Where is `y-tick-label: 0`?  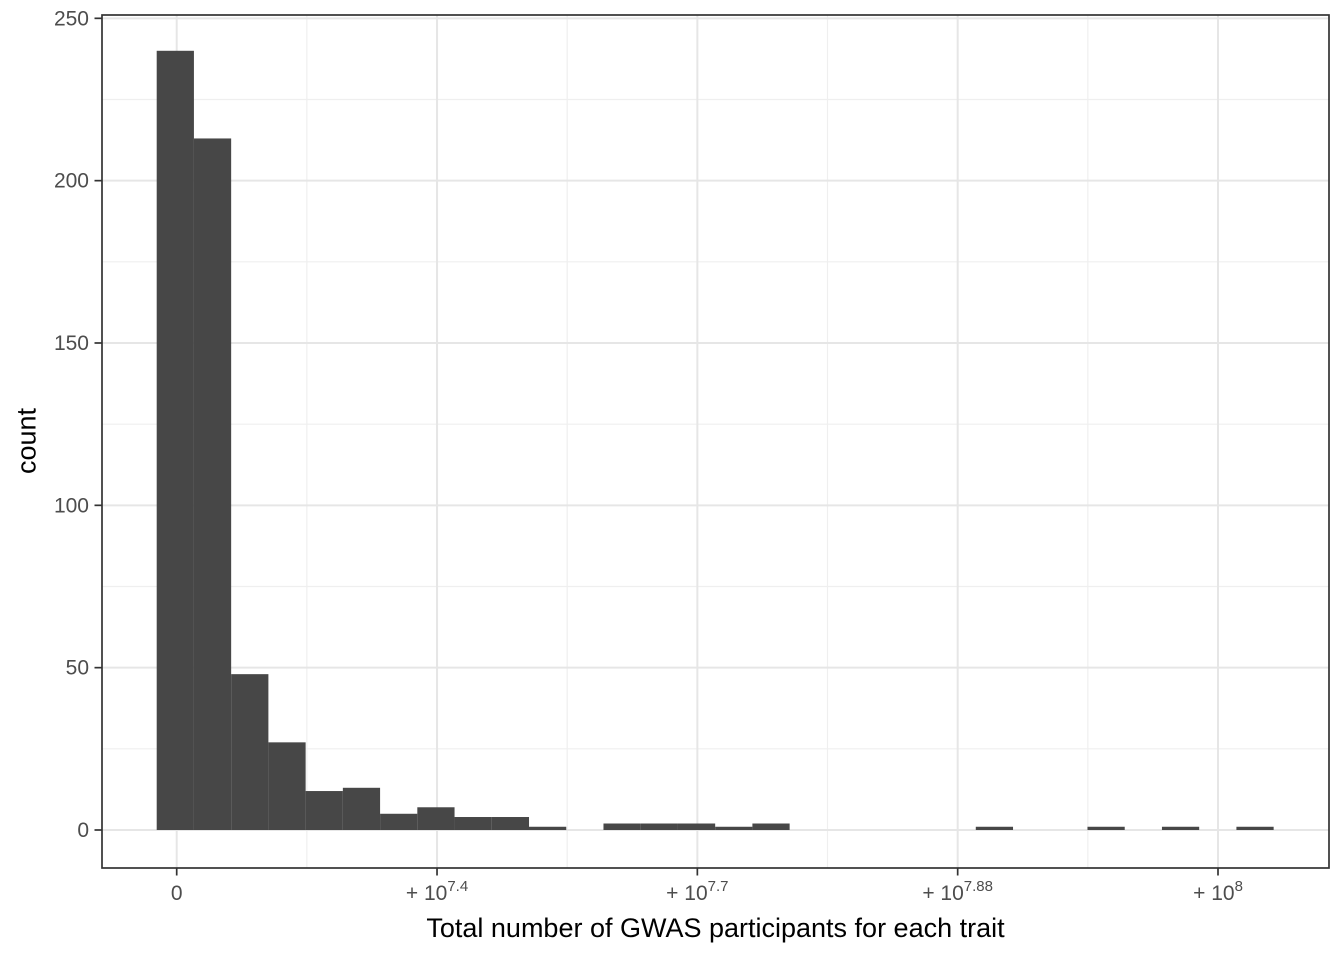
y-tick-label: 0 is located at coordinates (83, 830).